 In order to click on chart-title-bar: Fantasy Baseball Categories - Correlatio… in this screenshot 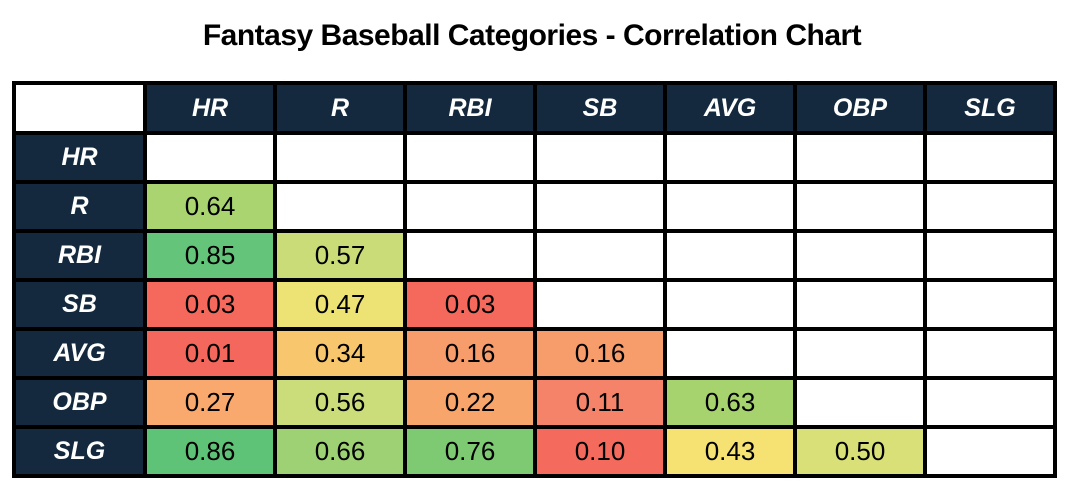, I will do `click(532, 36)`.